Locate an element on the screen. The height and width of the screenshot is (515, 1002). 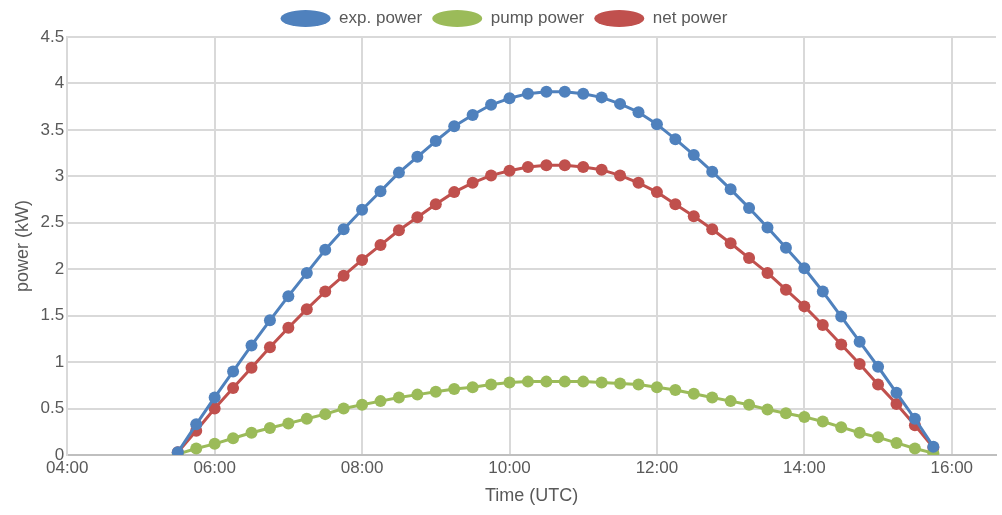
x-tick-label: 10:00 is located at coordinates (509, 467).